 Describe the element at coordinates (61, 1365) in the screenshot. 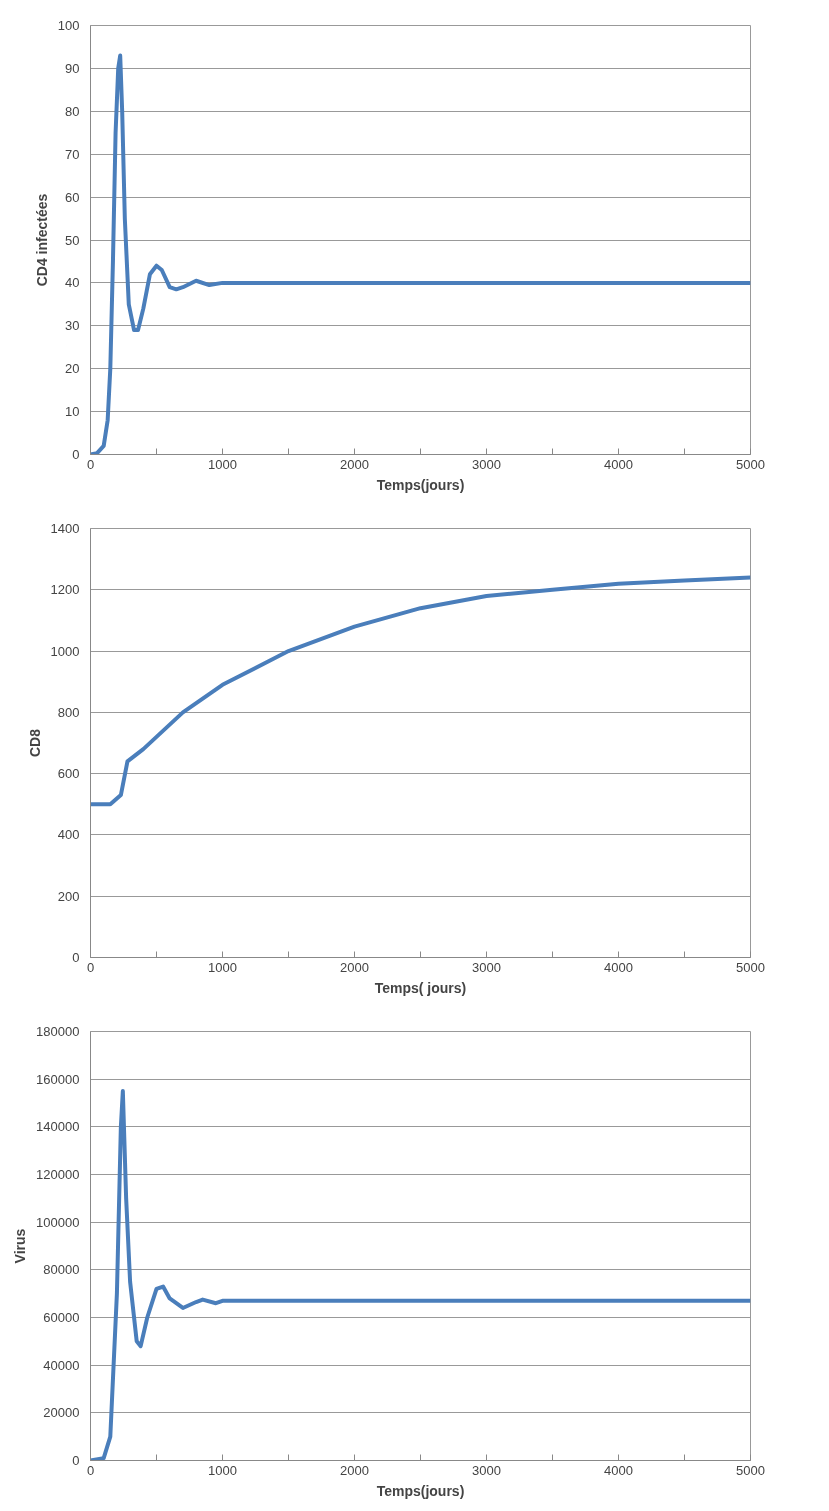

I see `y-tick-label: 40000` at that location.